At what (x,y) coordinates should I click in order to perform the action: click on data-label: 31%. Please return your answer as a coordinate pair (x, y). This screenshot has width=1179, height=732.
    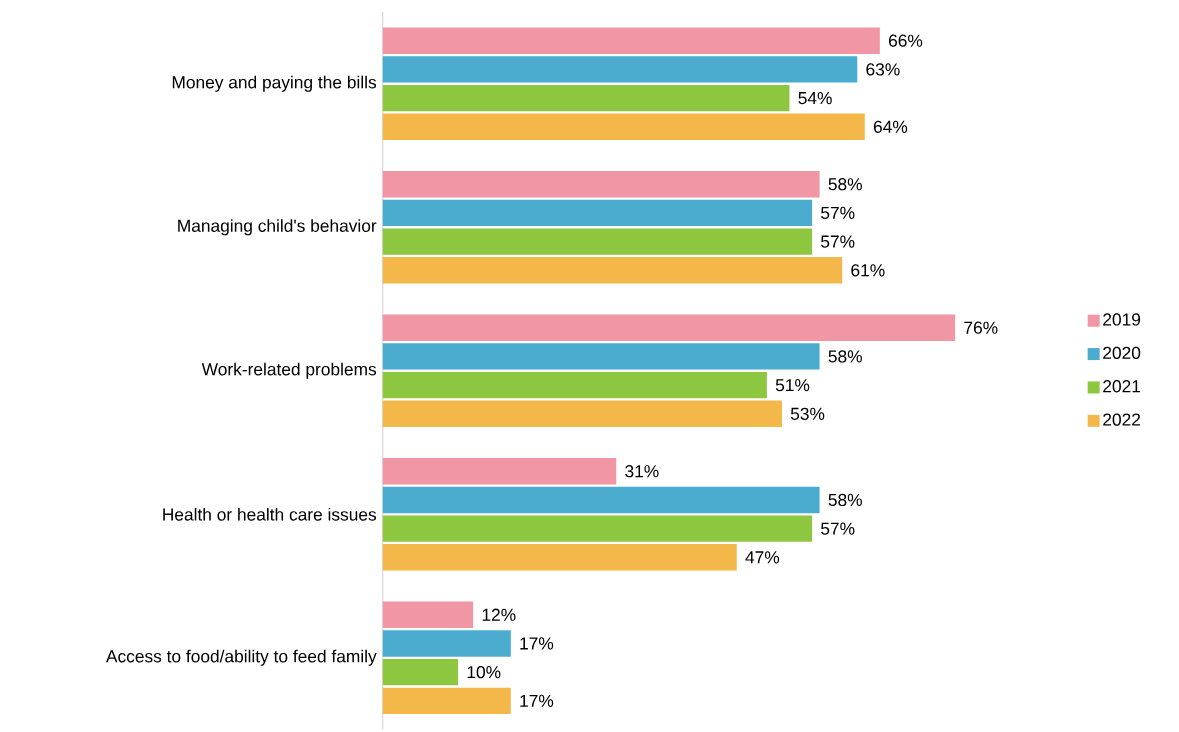
    Looking at the image, I should click on (642, 471).